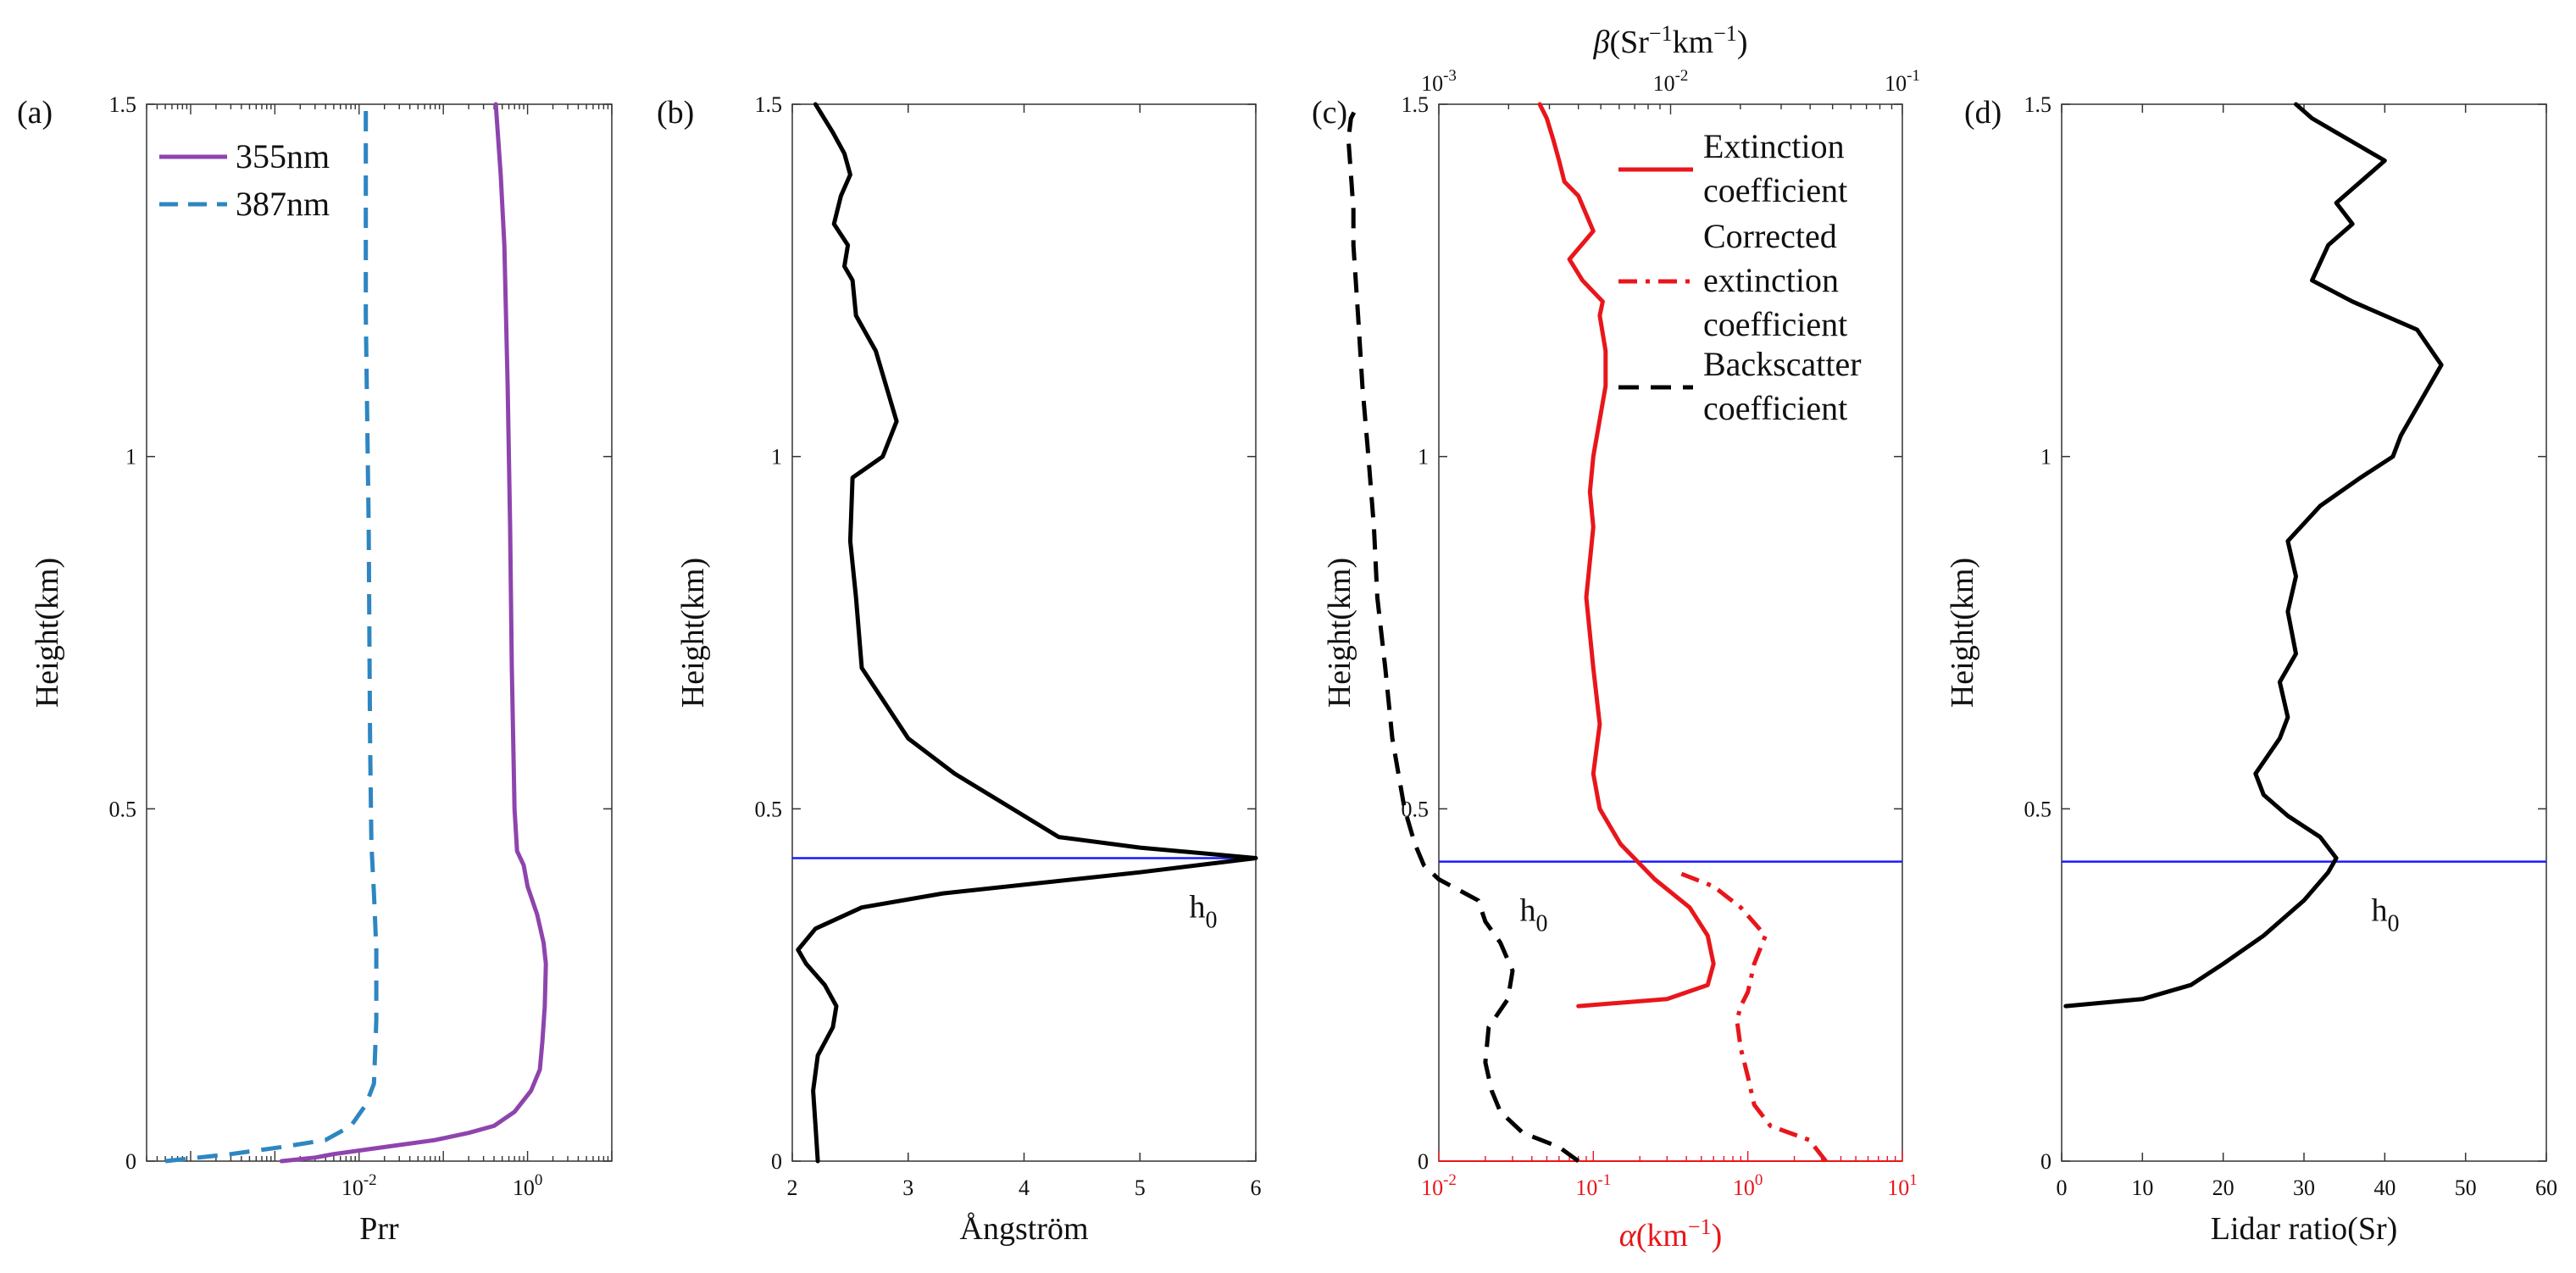 This screenshot has height=1273, width=2576. Describe the element at coordinates (1700, 1227) in the screenshot. I see `x-exp: −1` at that location.